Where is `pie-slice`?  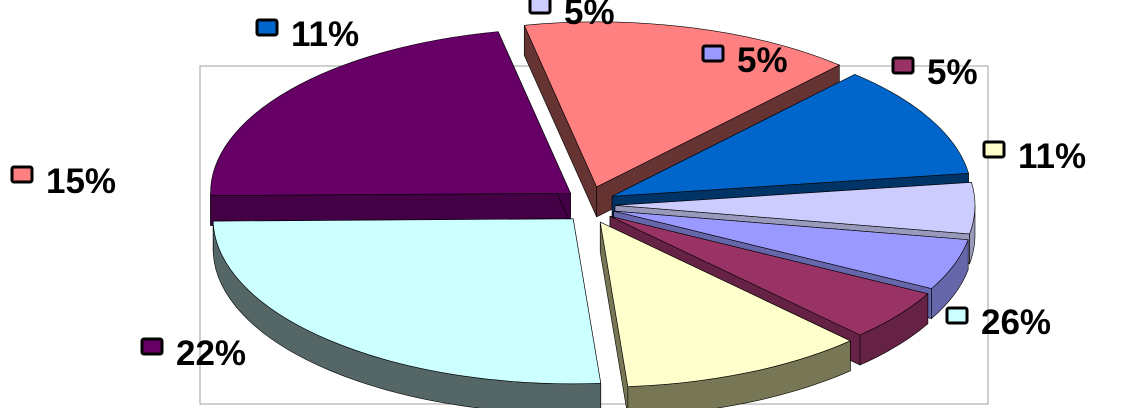 pie-slice is located at coordinates (725, 314).